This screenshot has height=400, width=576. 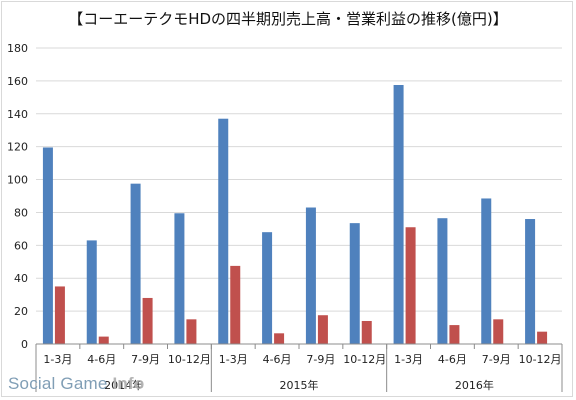 What do you see at coordinates (21, 311) in the screenshot?
I see `y-tick-label: 20` at bounding box center [21, 311].